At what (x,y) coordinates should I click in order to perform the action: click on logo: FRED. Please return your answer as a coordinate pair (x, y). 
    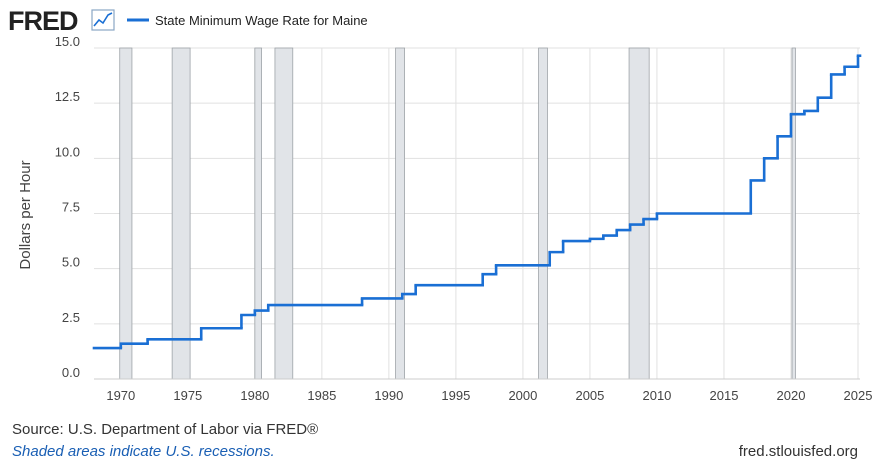
    Looking at the image, I should click on (43, 21).